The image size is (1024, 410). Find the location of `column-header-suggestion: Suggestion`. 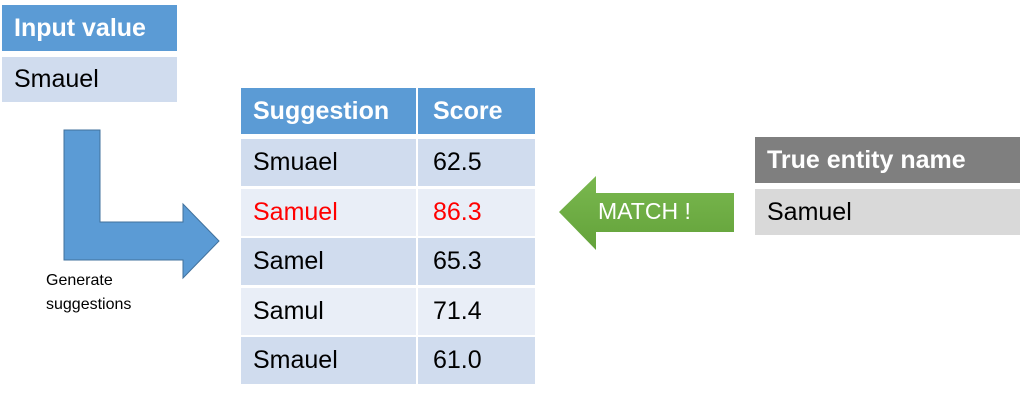

column-header-suggestion: Suggestion is located at coordinates (328, 111).